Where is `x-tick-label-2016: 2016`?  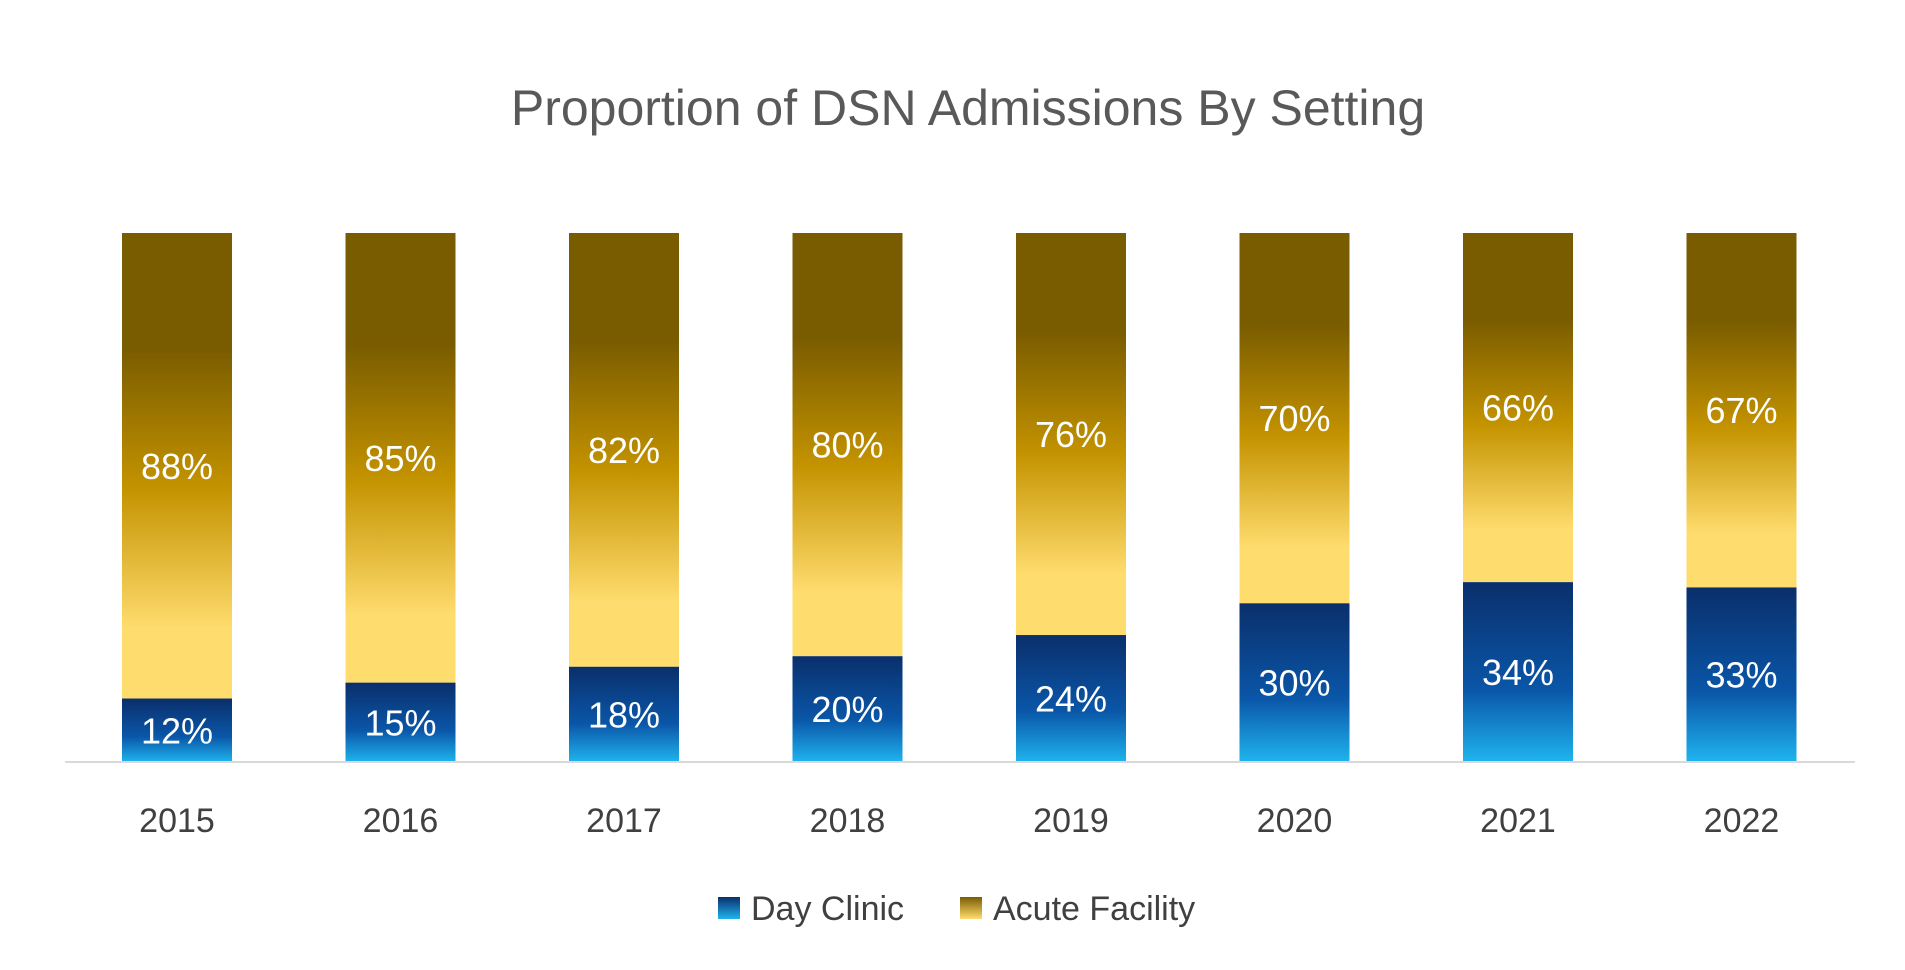
x-tick-label-2016: 2016 is located at coordinates (401, 821).